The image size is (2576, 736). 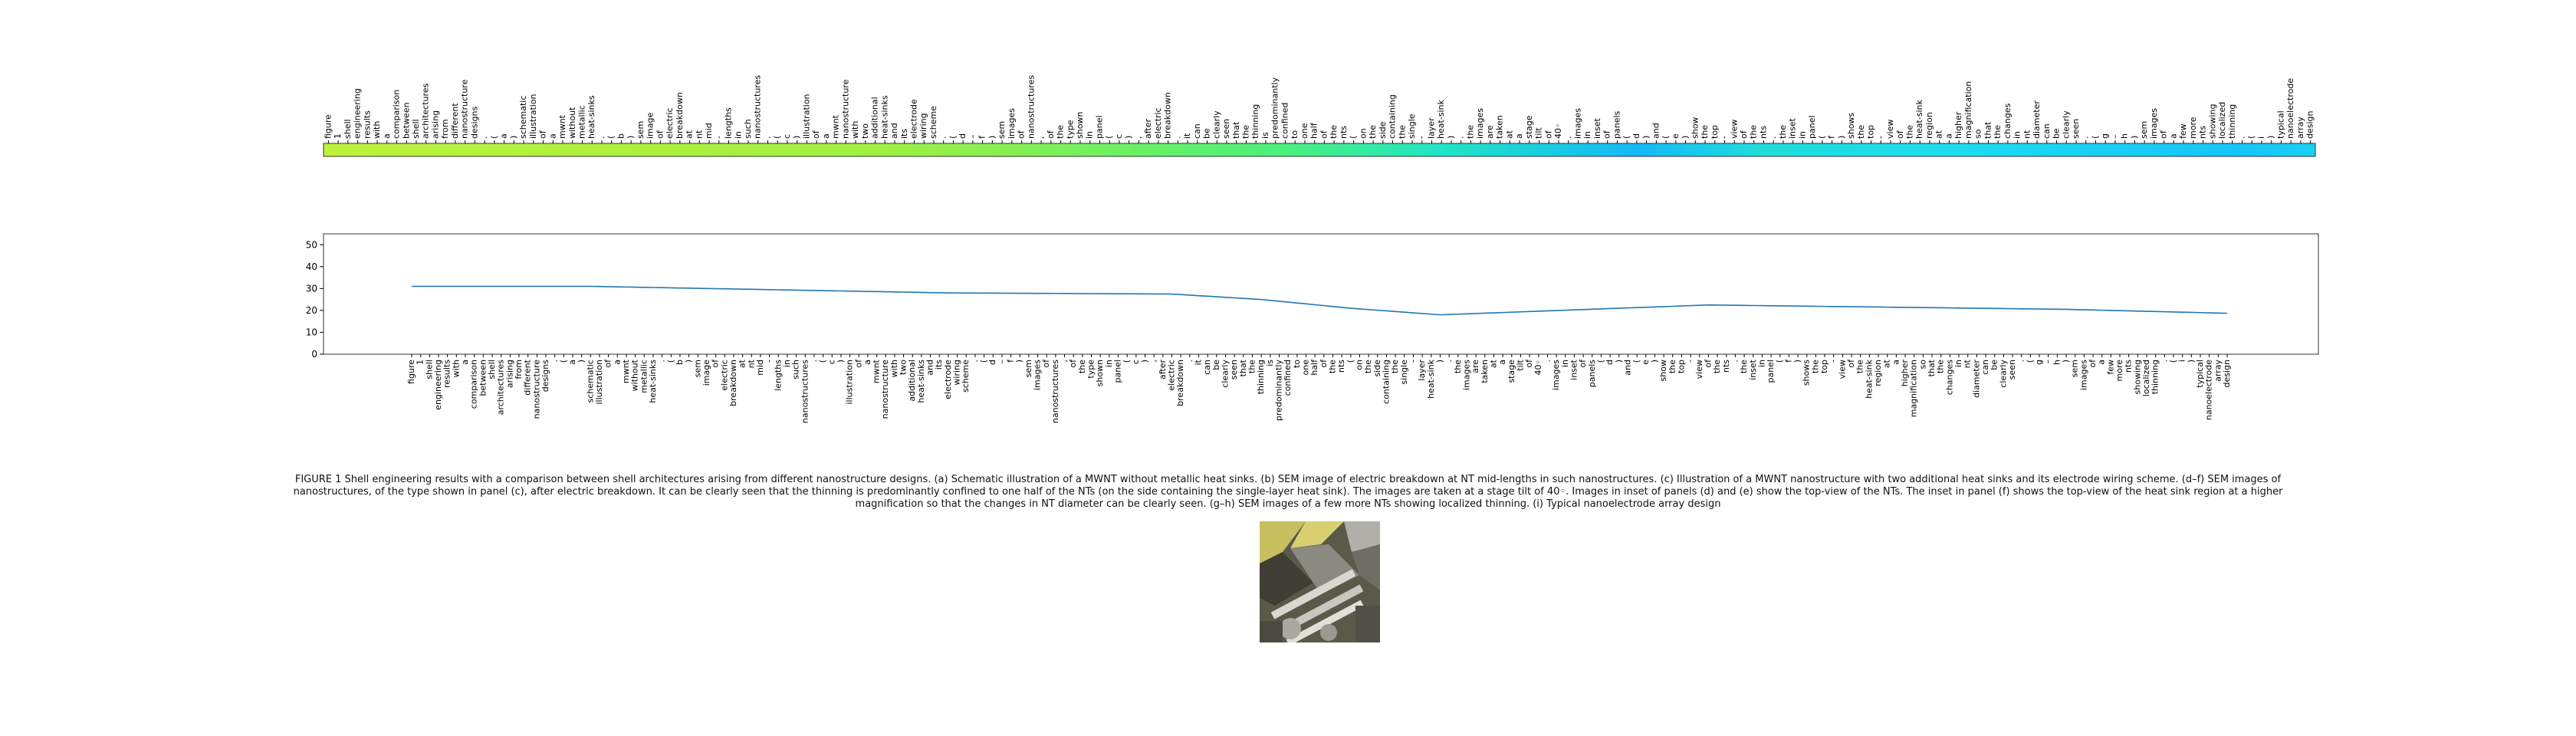 I want to click on x-token-label: different, so click(x=528, y=377).